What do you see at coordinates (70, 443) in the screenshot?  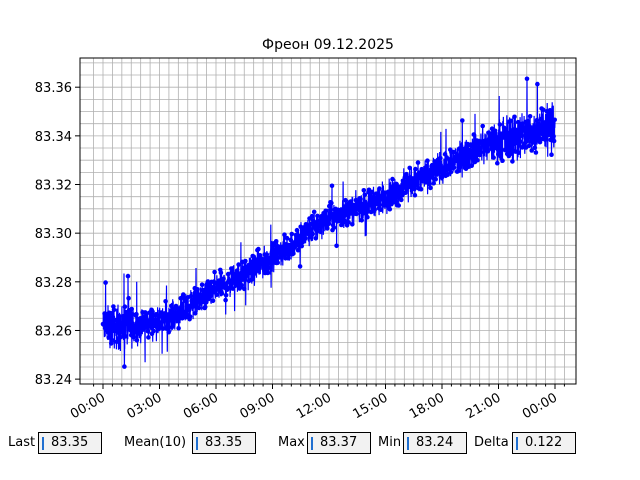 I see `last-value-field: 83.35` at bounding box center [70, 443].